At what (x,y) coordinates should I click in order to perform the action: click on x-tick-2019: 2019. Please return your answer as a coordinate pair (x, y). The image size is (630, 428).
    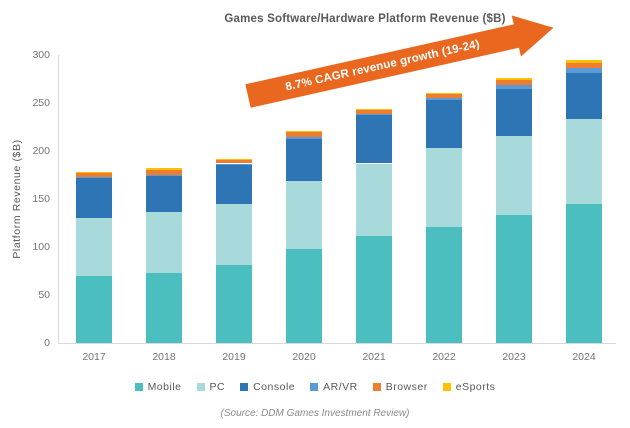
    Looking at the image, I should click on (234, 357).